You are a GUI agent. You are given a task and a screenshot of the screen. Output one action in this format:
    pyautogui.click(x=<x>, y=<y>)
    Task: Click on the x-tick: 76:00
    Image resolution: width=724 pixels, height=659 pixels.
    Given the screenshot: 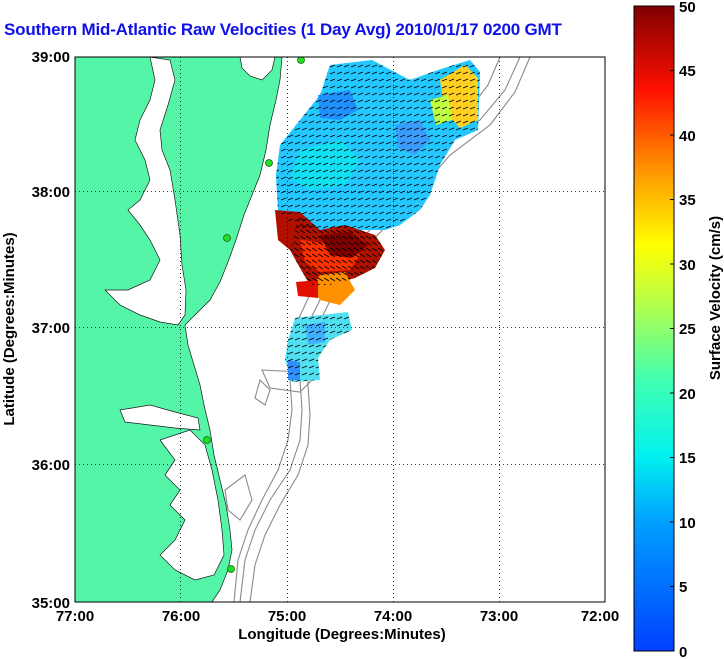 What is the action you would take?
    pyautogui.click(x=181, y=616)
    